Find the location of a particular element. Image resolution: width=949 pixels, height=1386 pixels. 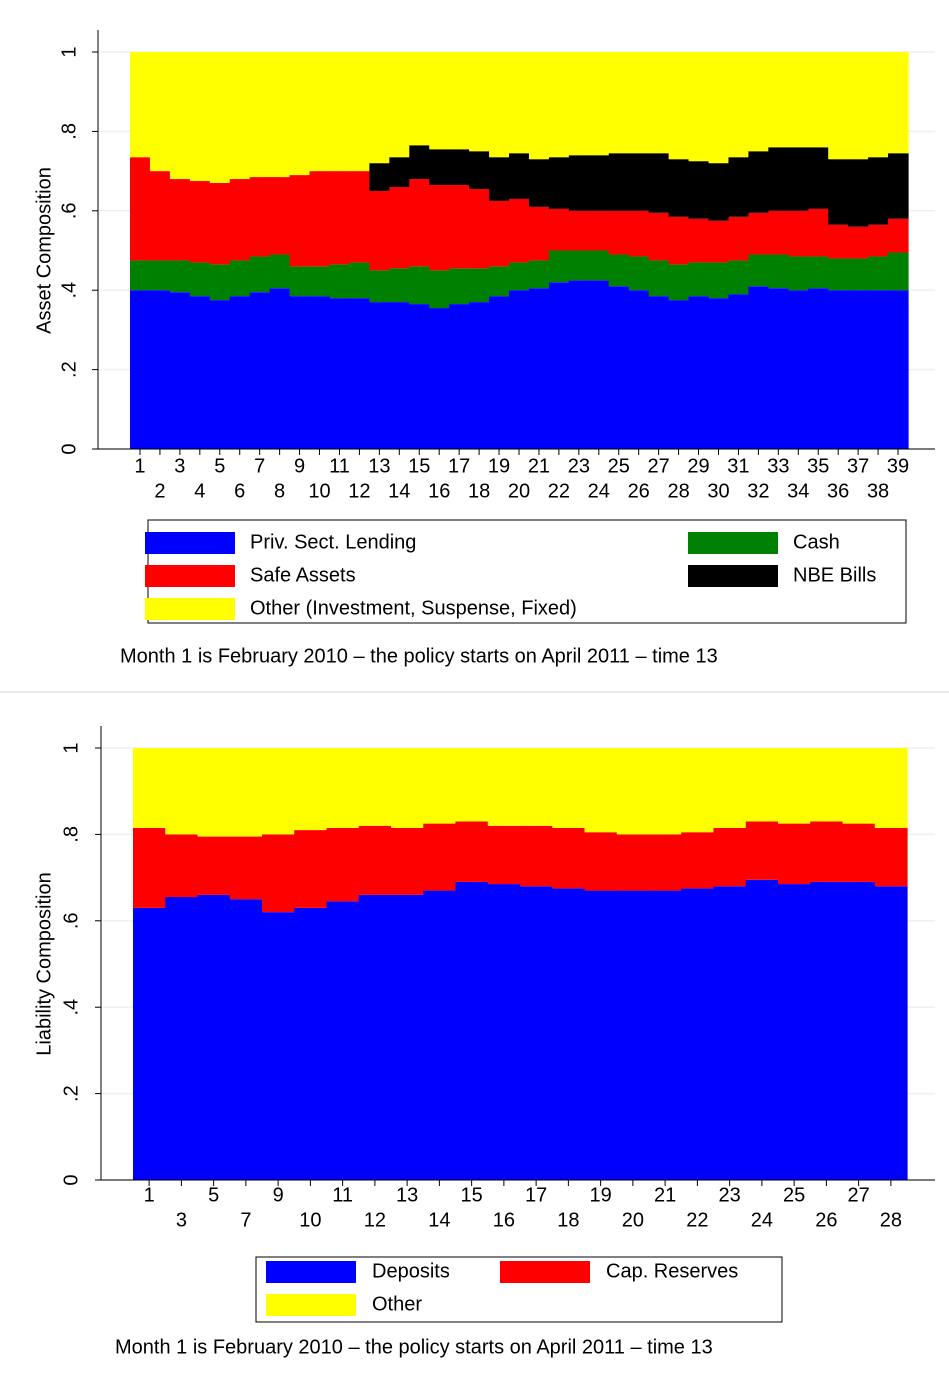

x-tick-label: 3 is located at coordinates (179, 466).